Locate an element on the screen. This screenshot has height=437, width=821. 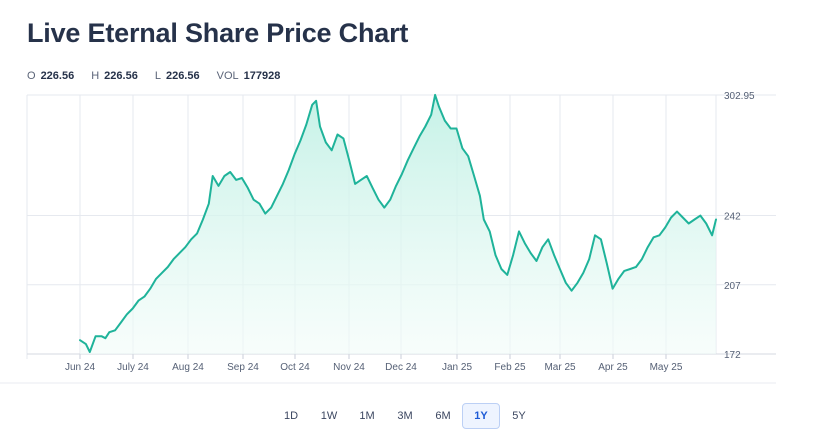
ohlc-volume-label: VOL is located at coordinates (227, 76).